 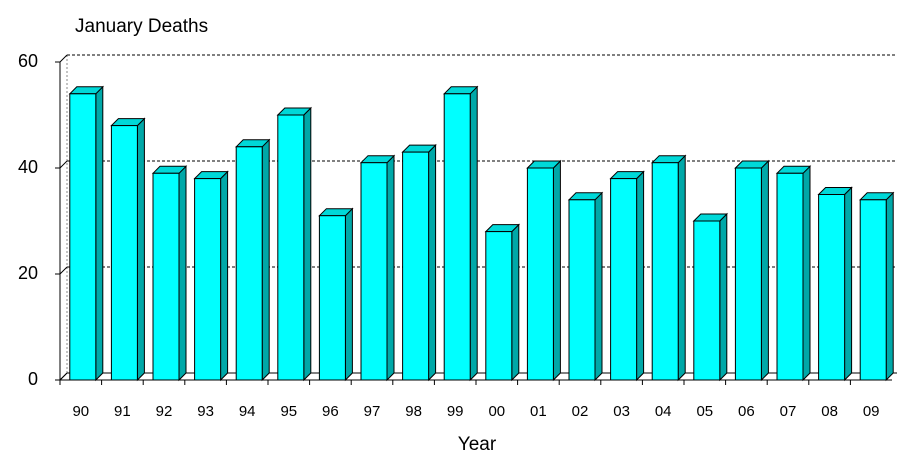 I want to click on x-tick-label: 94, so click(x=247, y=411).